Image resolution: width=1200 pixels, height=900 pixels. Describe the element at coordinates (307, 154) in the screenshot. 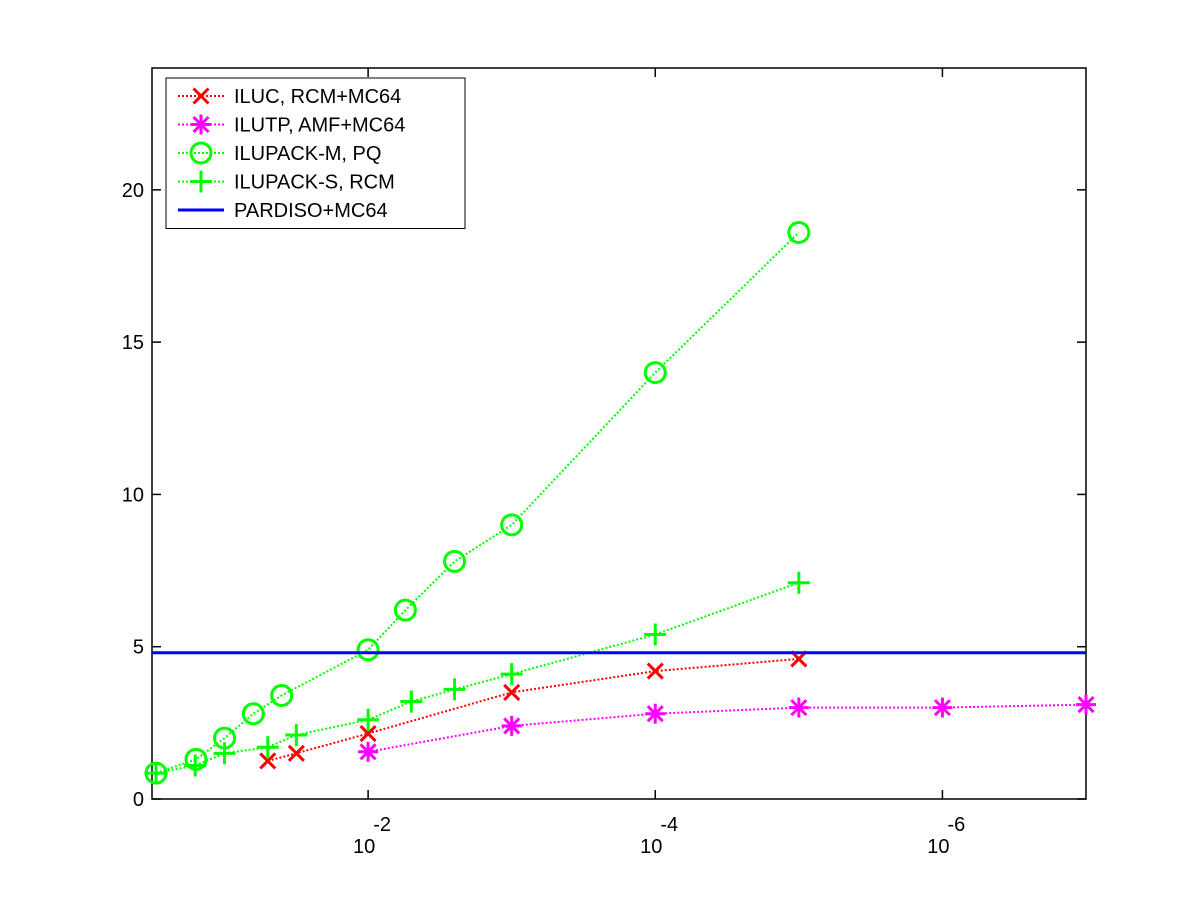

I see `legend-label: ILUPACK-M, PQ` at that location.